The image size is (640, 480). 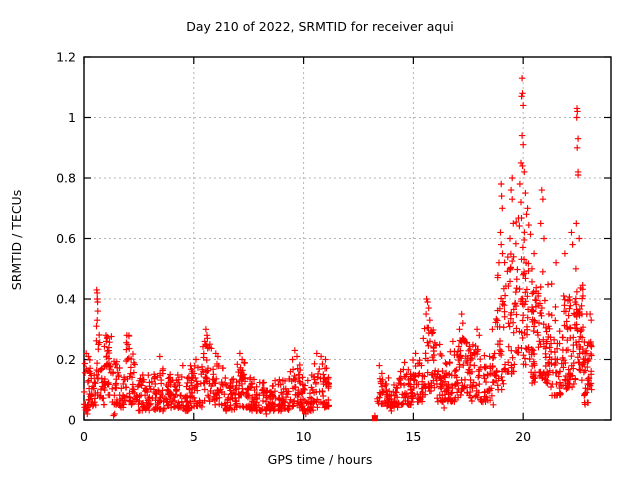 What do you see at coordinates (72, 420) in the screenshot?
I see `y-tick-label: 0` at bounding box center [72, 420].